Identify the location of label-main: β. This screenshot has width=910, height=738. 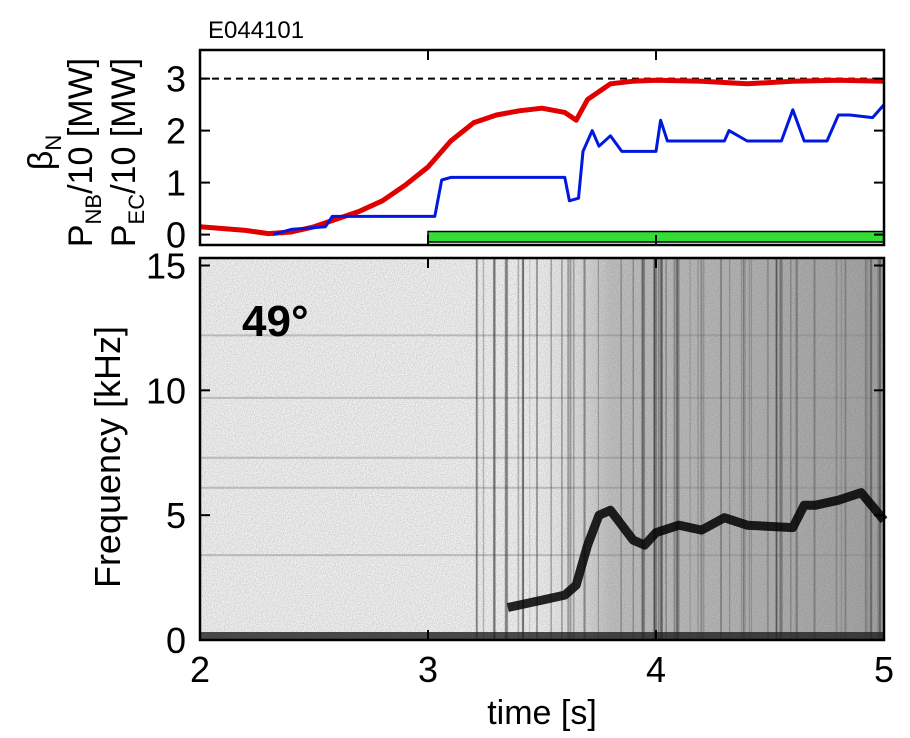
(41, 161).